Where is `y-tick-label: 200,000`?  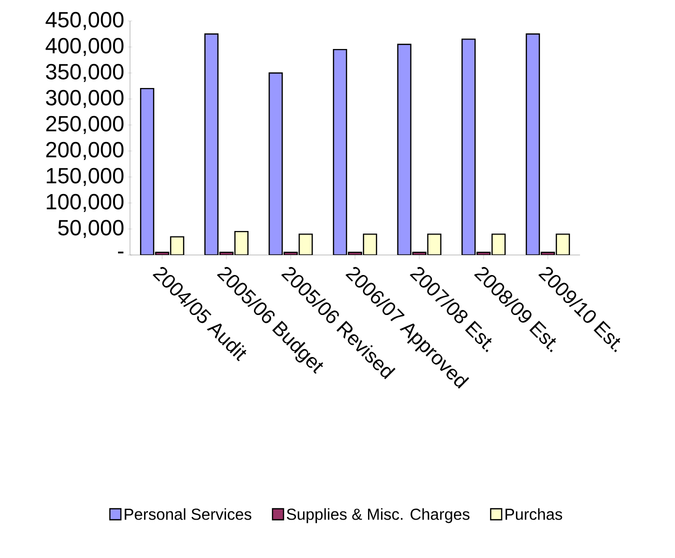 y-tick-label: 200,000 is located at coordinates (85, 151).